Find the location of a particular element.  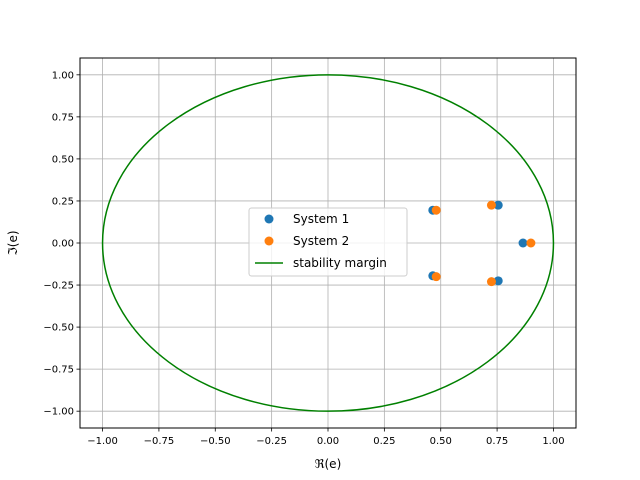

x-tick-label: 0.00 is located at coordinates (328, 441).